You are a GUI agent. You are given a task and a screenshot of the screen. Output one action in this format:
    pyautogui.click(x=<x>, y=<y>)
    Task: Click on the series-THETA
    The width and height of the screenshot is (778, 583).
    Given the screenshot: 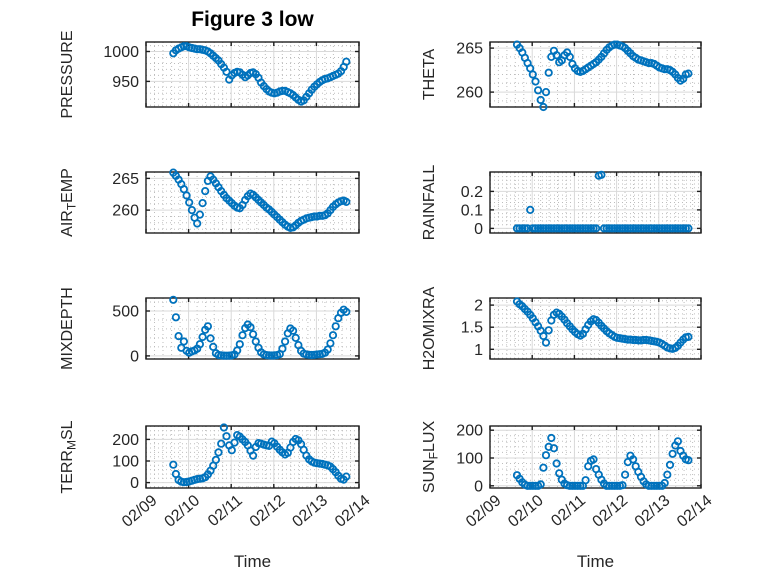 What is the action you would take?
    pyautogui.click(x=602, y=76)
    